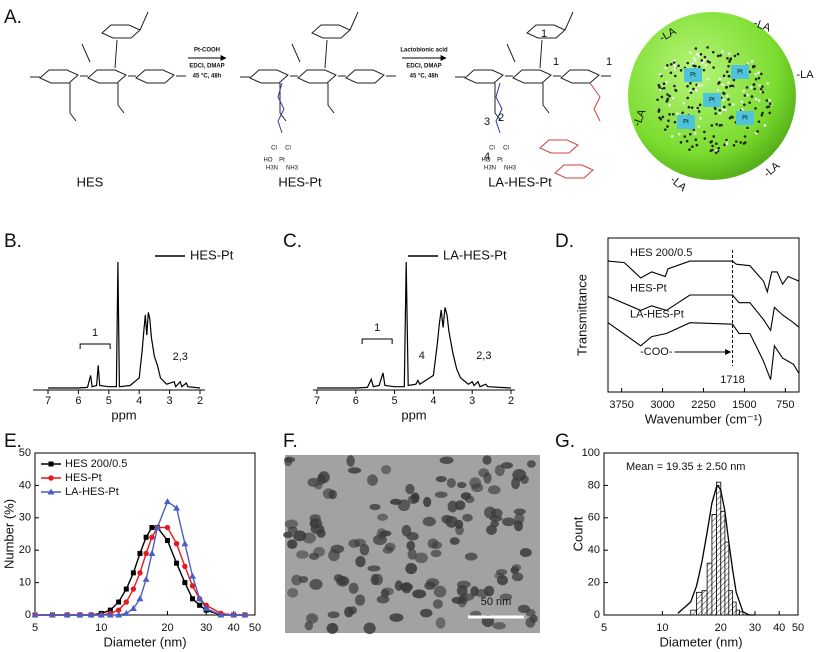  Describe the element at coordinates (145, 534) in the screenshot. I see `plot-frame` at that location.